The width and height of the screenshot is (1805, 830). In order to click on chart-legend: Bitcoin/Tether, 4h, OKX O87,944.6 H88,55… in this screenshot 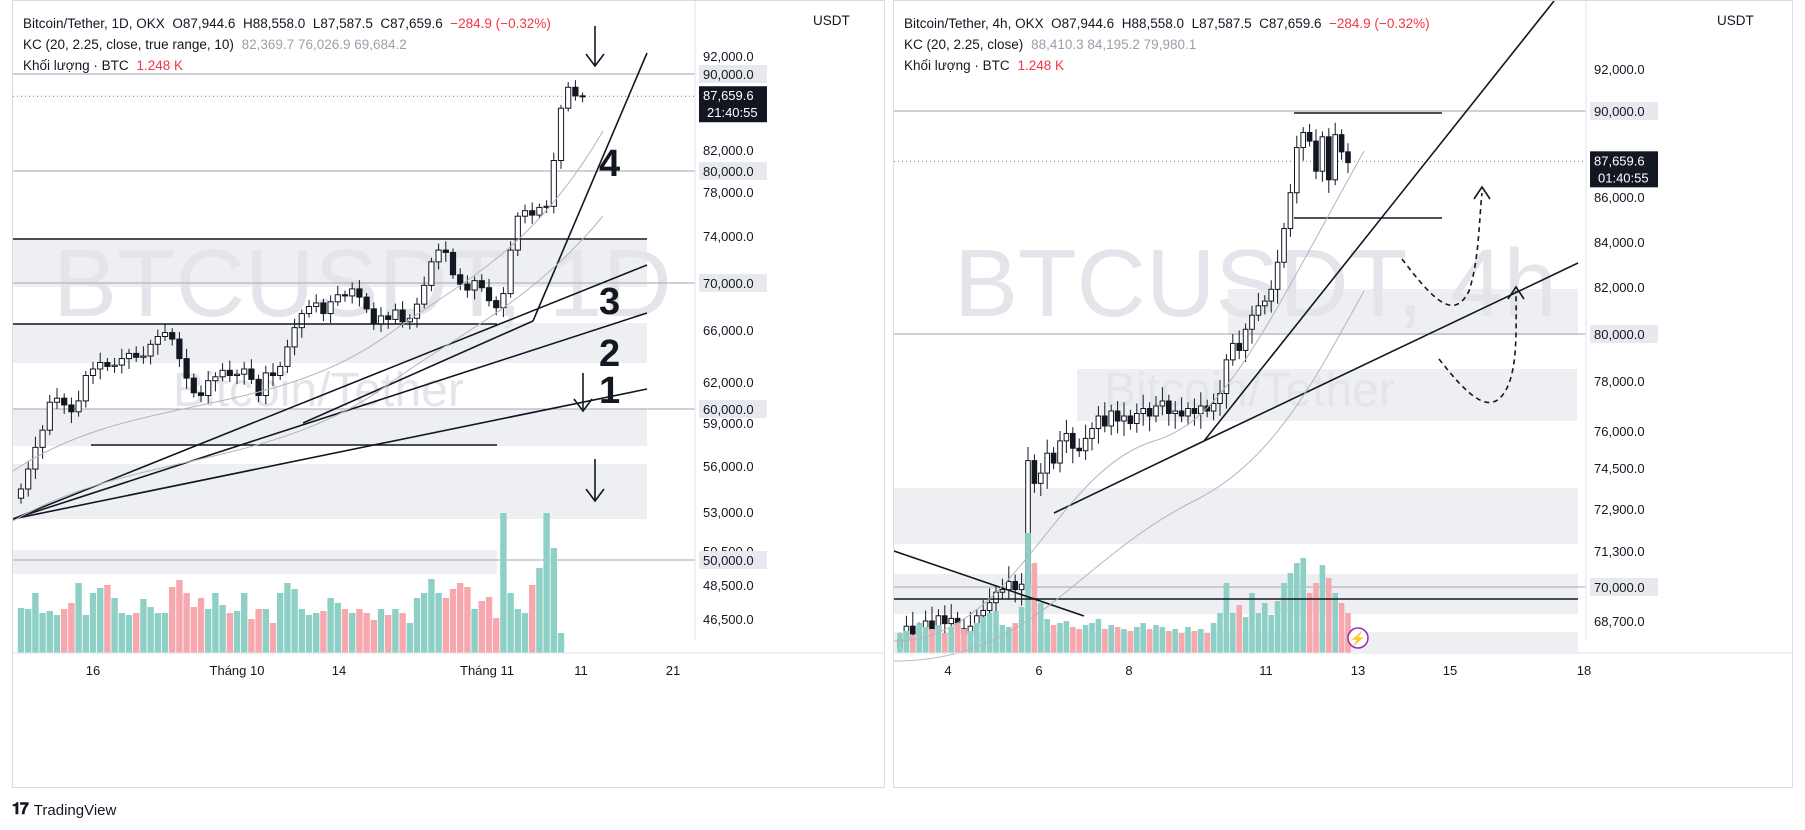, I will do `click(1167, 44)`.